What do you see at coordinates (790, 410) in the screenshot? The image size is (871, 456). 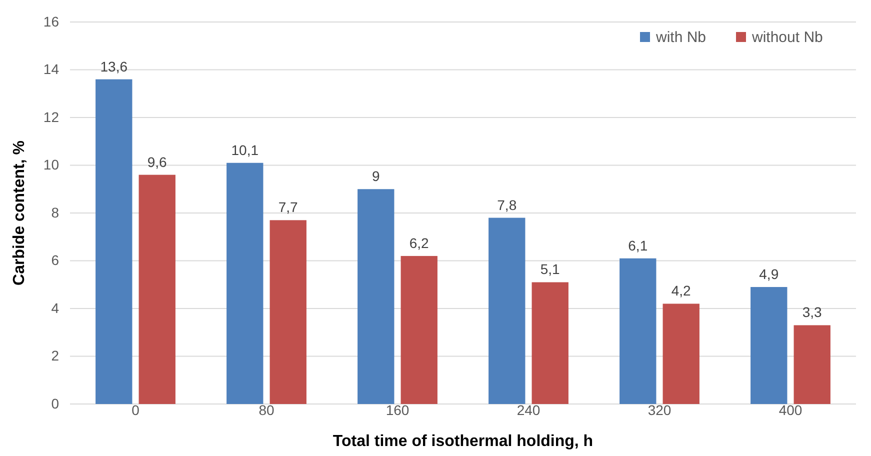 I see `x-tick-label: 400` at bounding box center [790, 410].